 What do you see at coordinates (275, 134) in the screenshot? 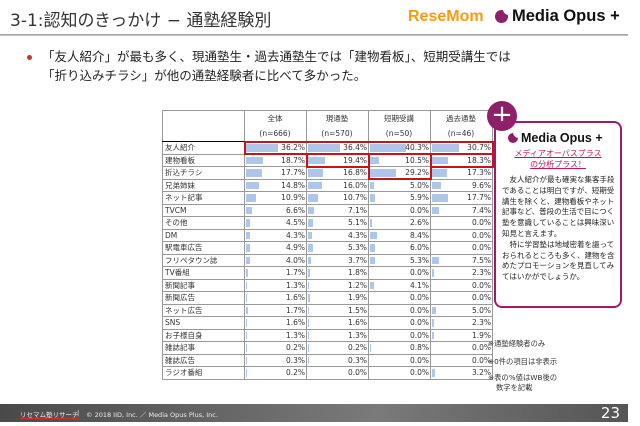
I see `column-n-total: (n=666)` at bounding box center [275, 134].